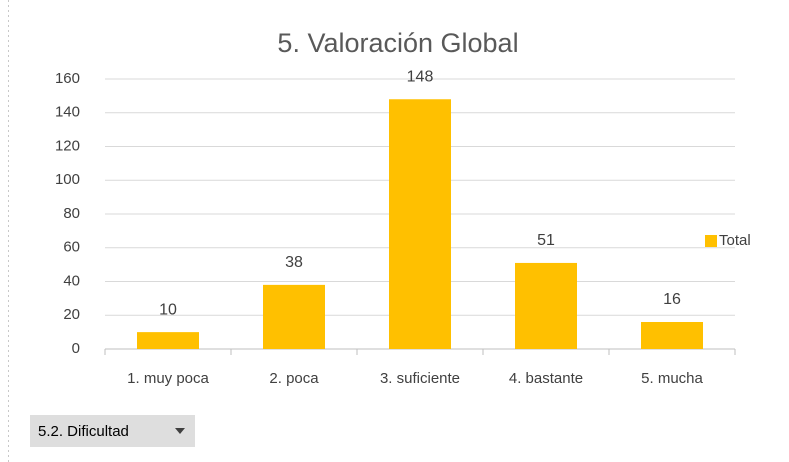 This screenshot has width=789, height=462. Describe the element at coordinates (76, 348) in the screenshot. I see `y-tick-label: 0` at that location.